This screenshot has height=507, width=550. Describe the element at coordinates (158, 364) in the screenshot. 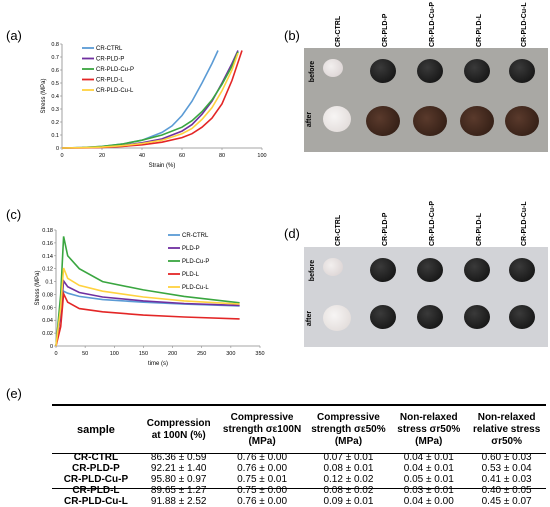

I see `x-axis-label: time (s)` at that location.